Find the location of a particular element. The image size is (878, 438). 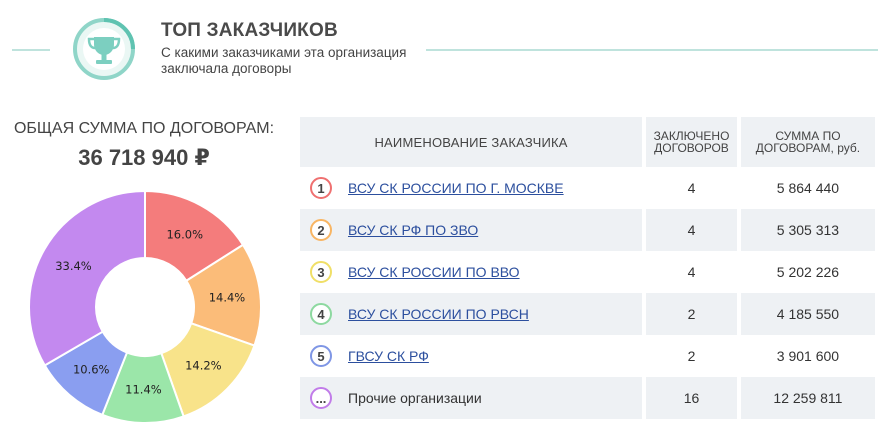

donut-slice is located at coordinates (87, 278).